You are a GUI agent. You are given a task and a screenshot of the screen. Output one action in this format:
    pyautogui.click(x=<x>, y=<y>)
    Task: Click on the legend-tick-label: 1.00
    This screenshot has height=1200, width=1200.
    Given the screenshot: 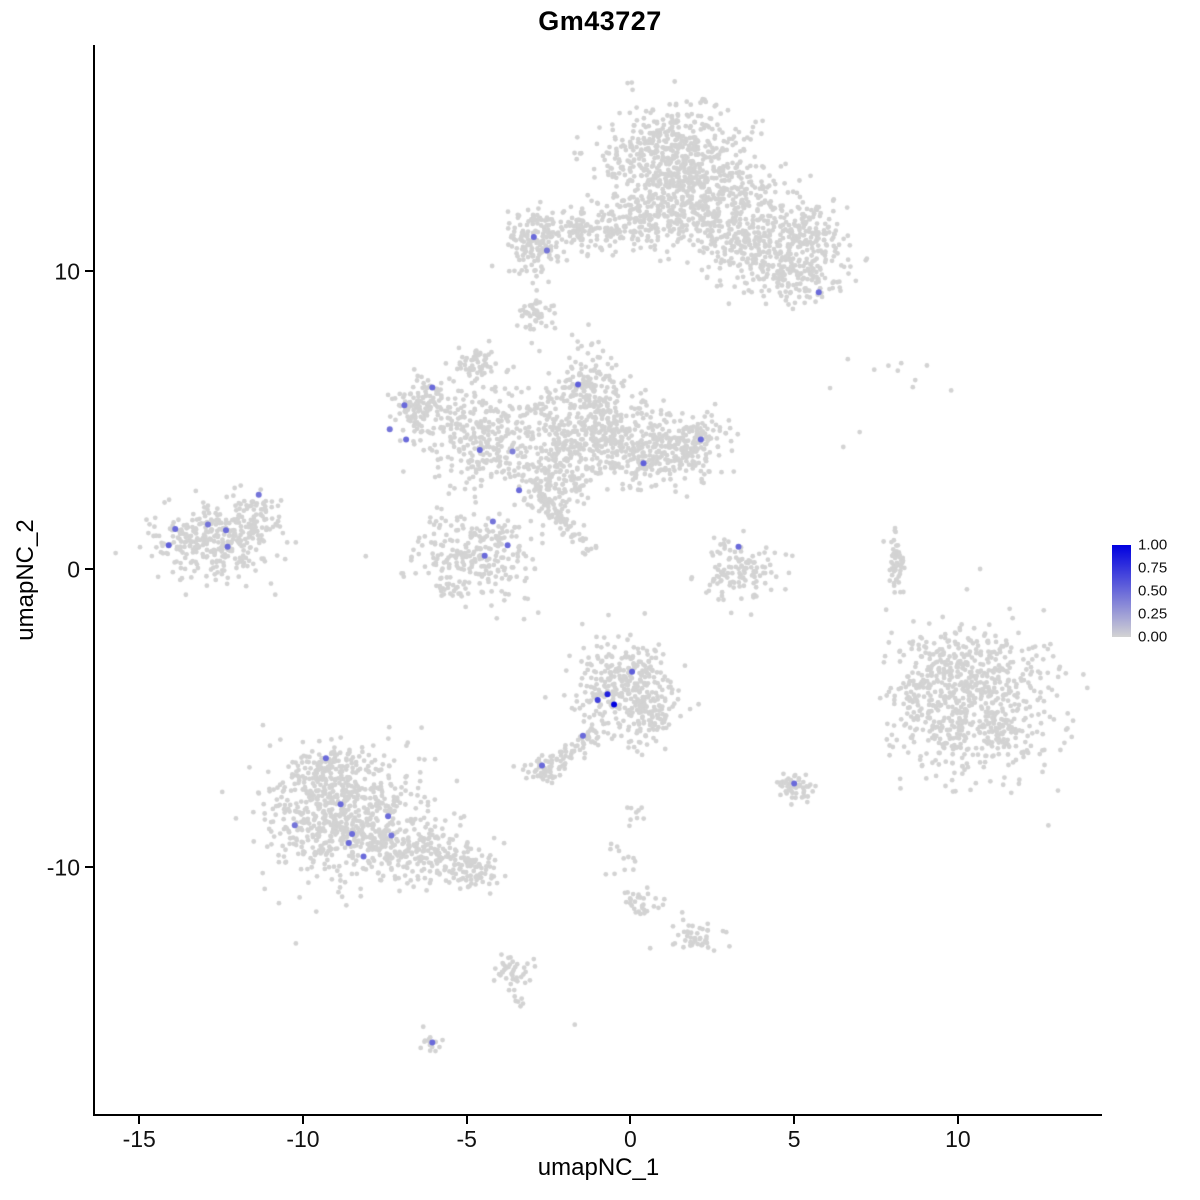 What is the action you would take?
    pyautogui.click(x=1153, y=545)
    